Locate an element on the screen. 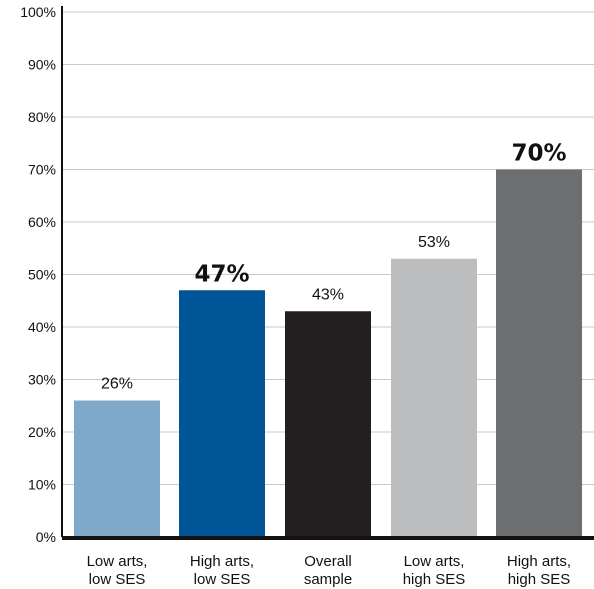  y-tick-label: 70% is located at coordinates (42, 170).